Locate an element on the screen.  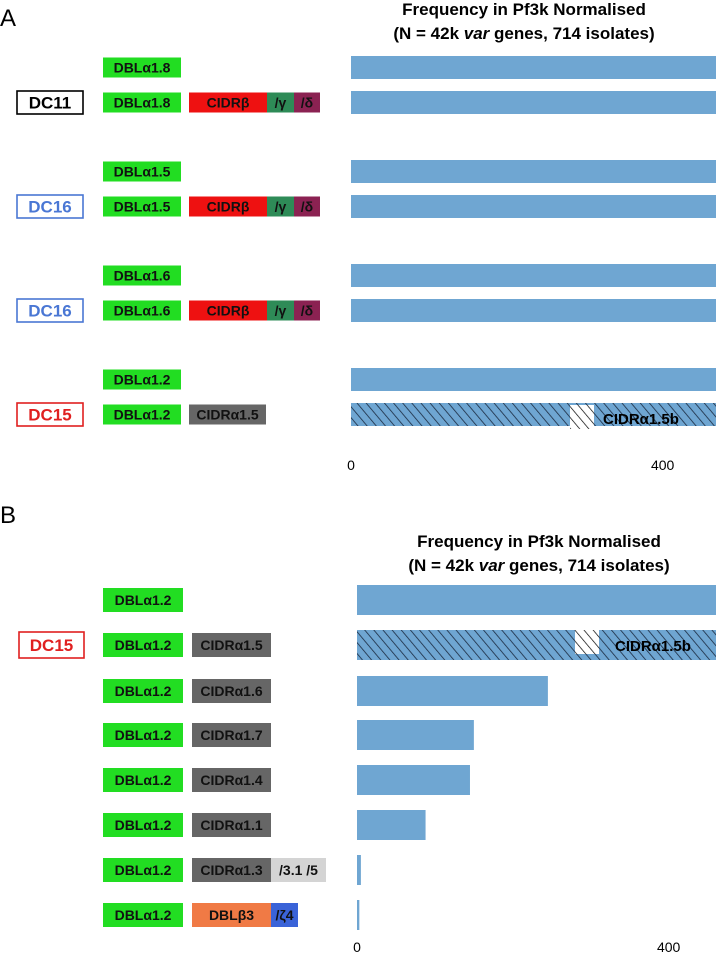
domain-label: DBLα1.5 is located at coordinates (142, 172).